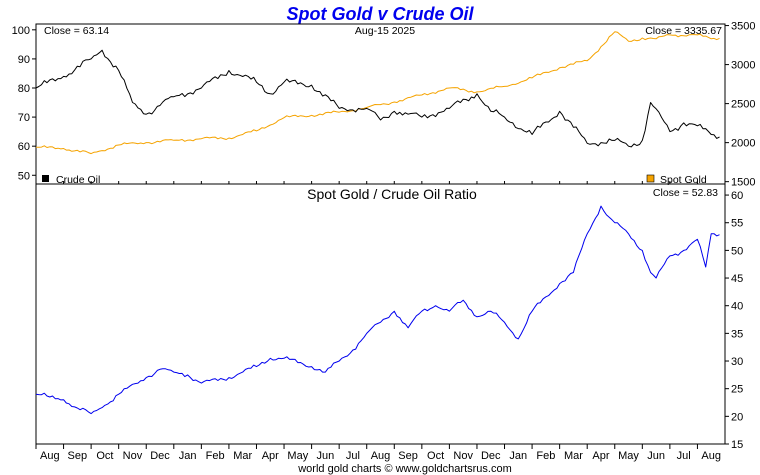 The image size is (760, 475). Describe the element at coordinates (45, 178) in the screenshot. I see `legend-oil-swatch` at that location.